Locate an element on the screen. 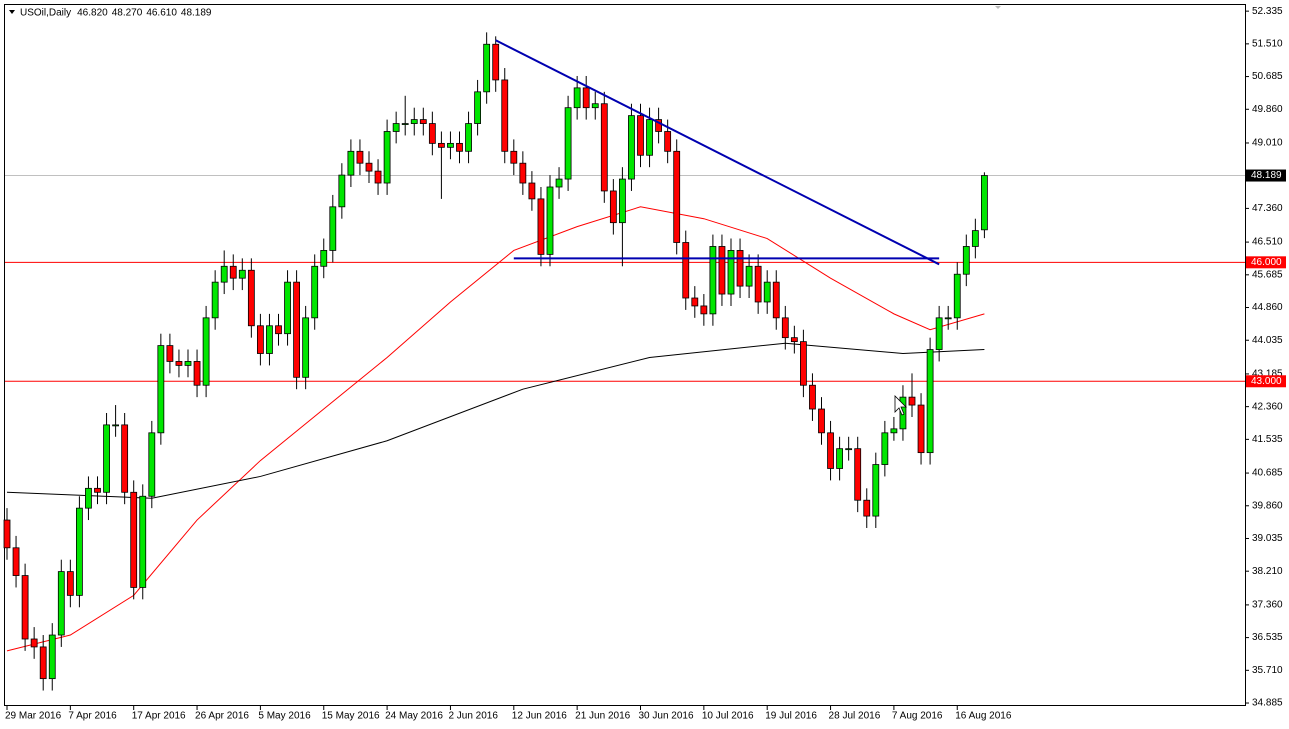 Image resolution: width=1289 pixels, height=729 pixels. level-tag is located at coordinates (1266, 381).